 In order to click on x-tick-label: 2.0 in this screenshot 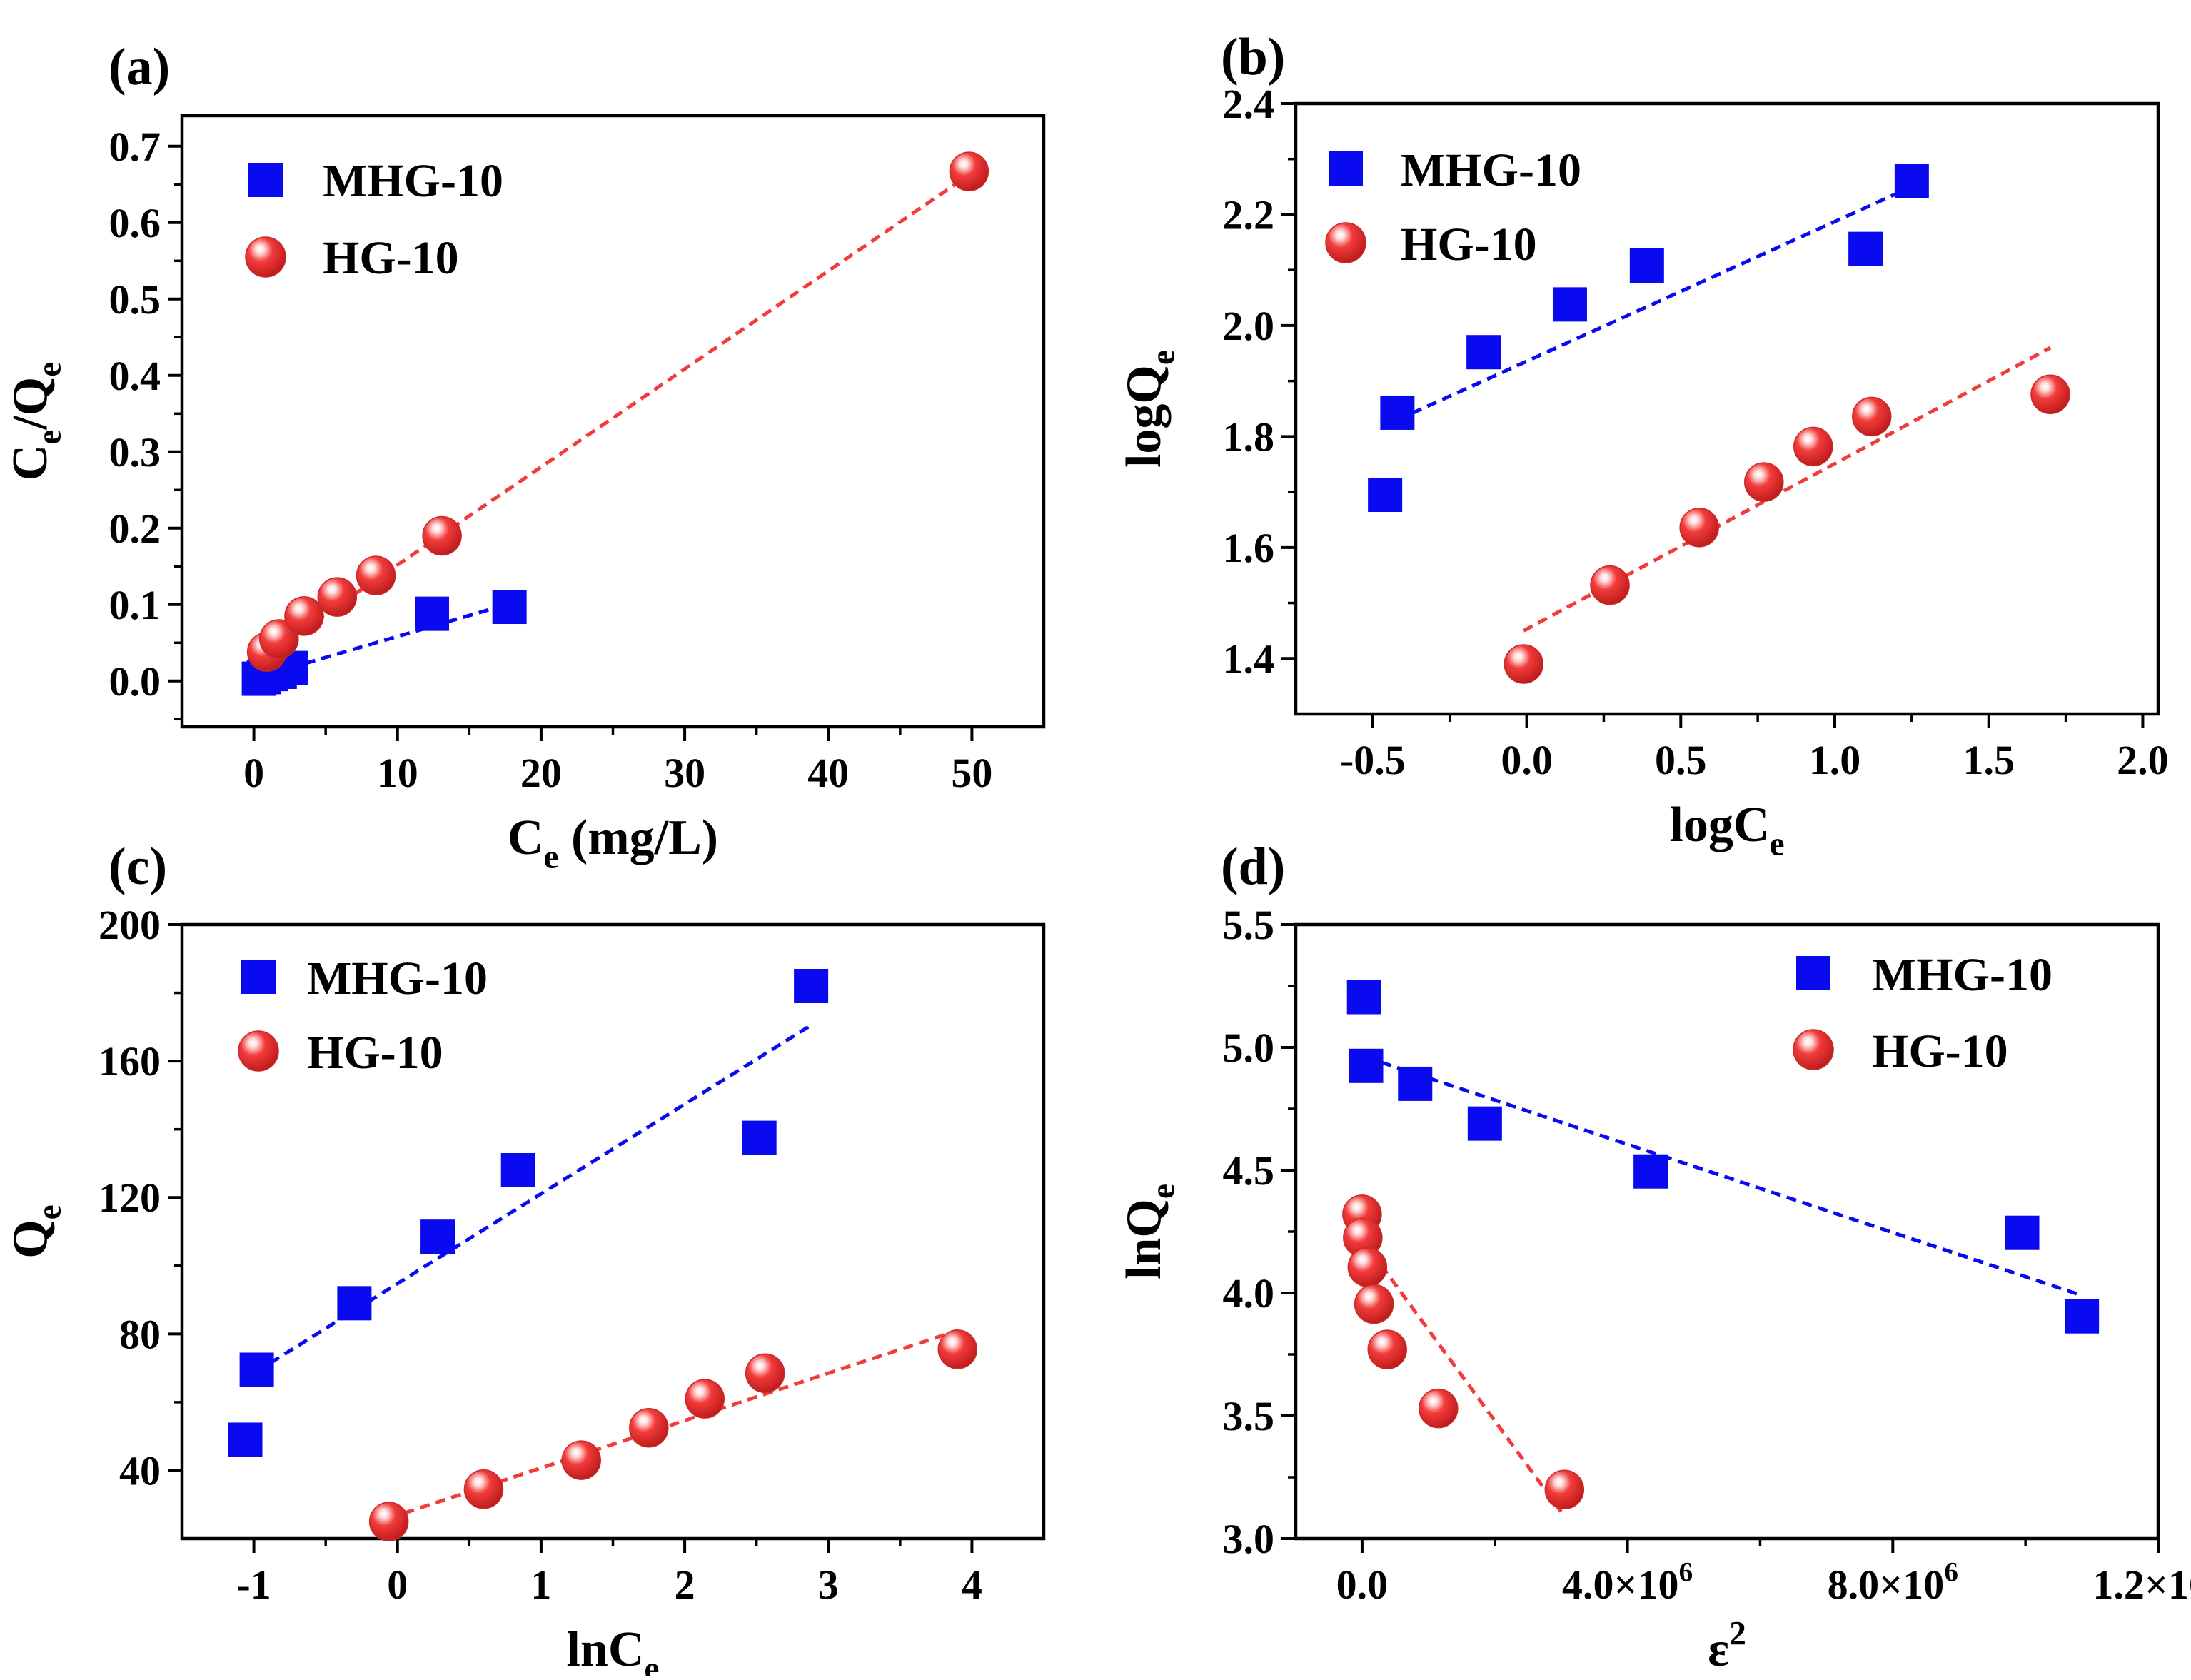, I will do `click(2143, 760)`.